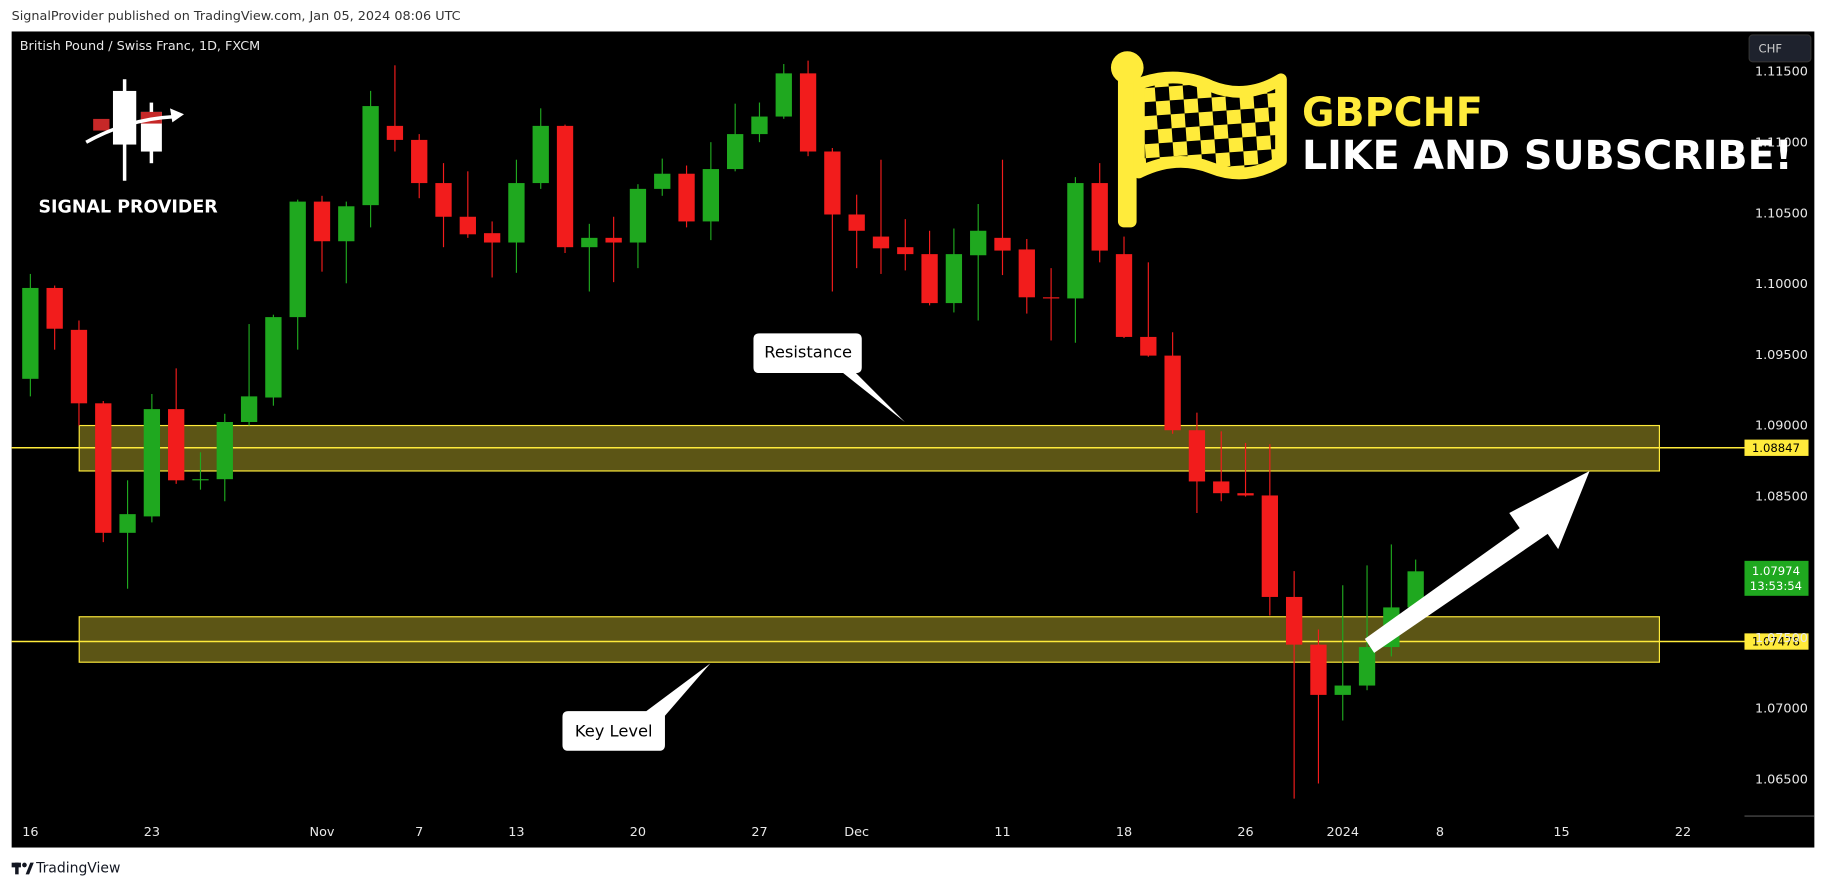 This screenshot has height=886, width=1826. I want to click on last-price-label: 1.07974, so click(1776, 571).